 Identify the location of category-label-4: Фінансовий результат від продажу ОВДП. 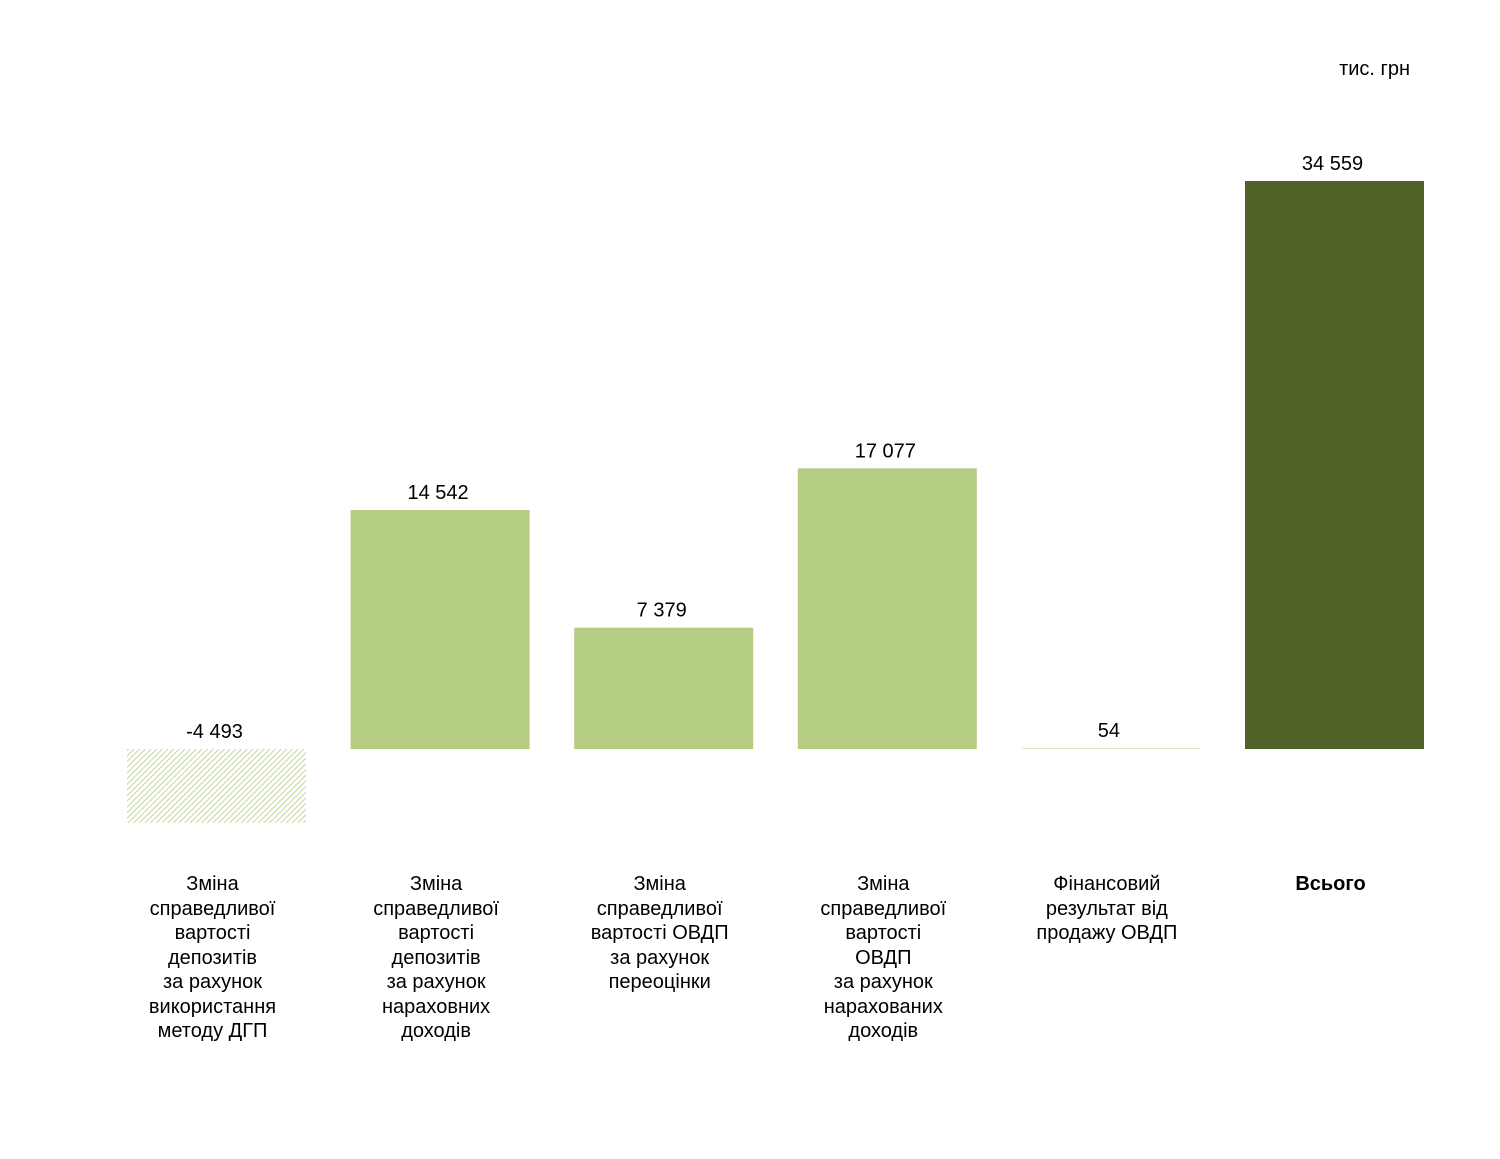
(1107, 908).